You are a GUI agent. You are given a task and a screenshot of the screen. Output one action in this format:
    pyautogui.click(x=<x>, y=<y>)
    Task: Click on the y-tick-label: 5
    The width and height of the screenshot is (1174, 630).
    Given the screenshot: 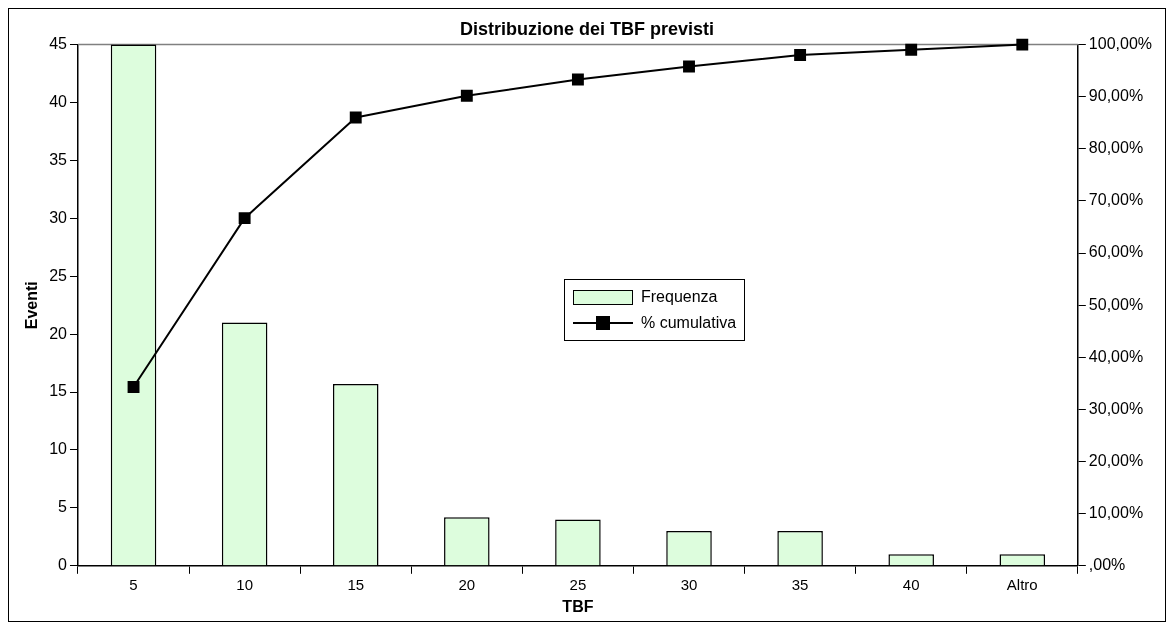 What is the action you would take?
    pyautogui.click(x=63, y=507)
    